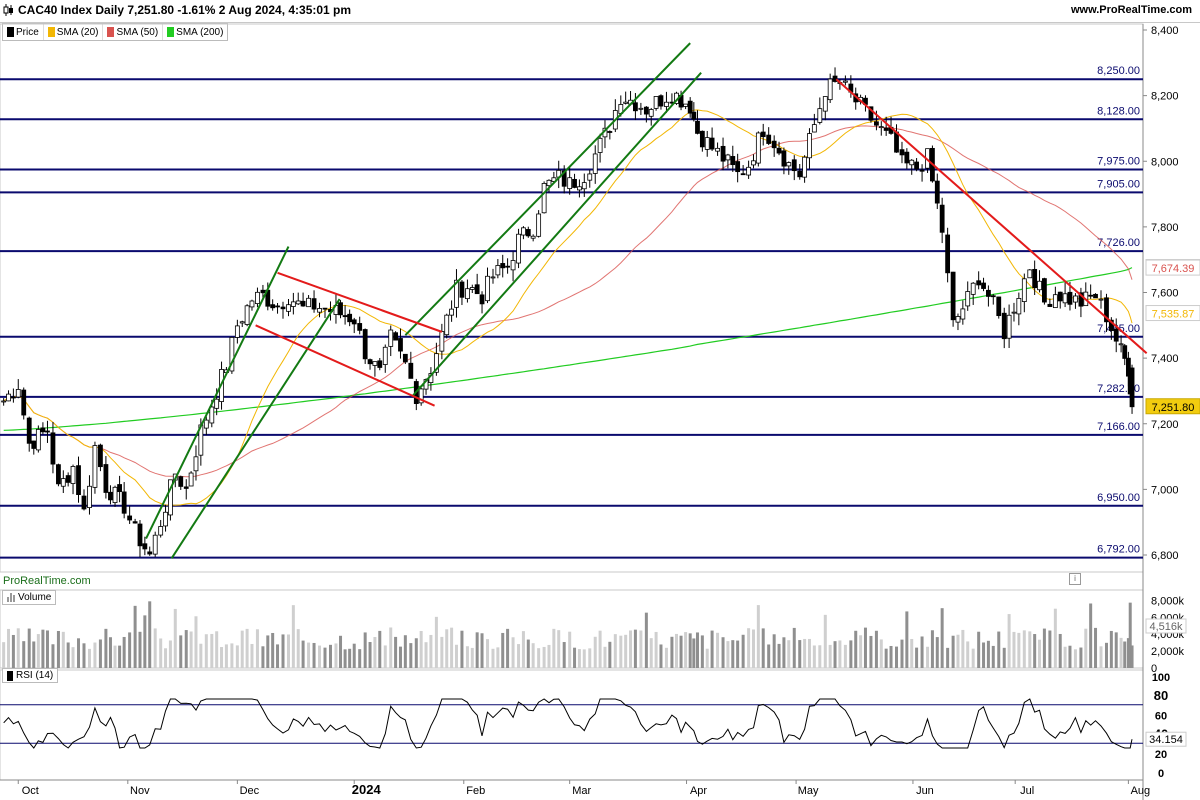 This screenshot has width=1200, height=800. What do you see at coordinates (133, 32) in the screenshot?
I see `legend-item-sma-50: SMA (50)` at bounding box center [133, 32].